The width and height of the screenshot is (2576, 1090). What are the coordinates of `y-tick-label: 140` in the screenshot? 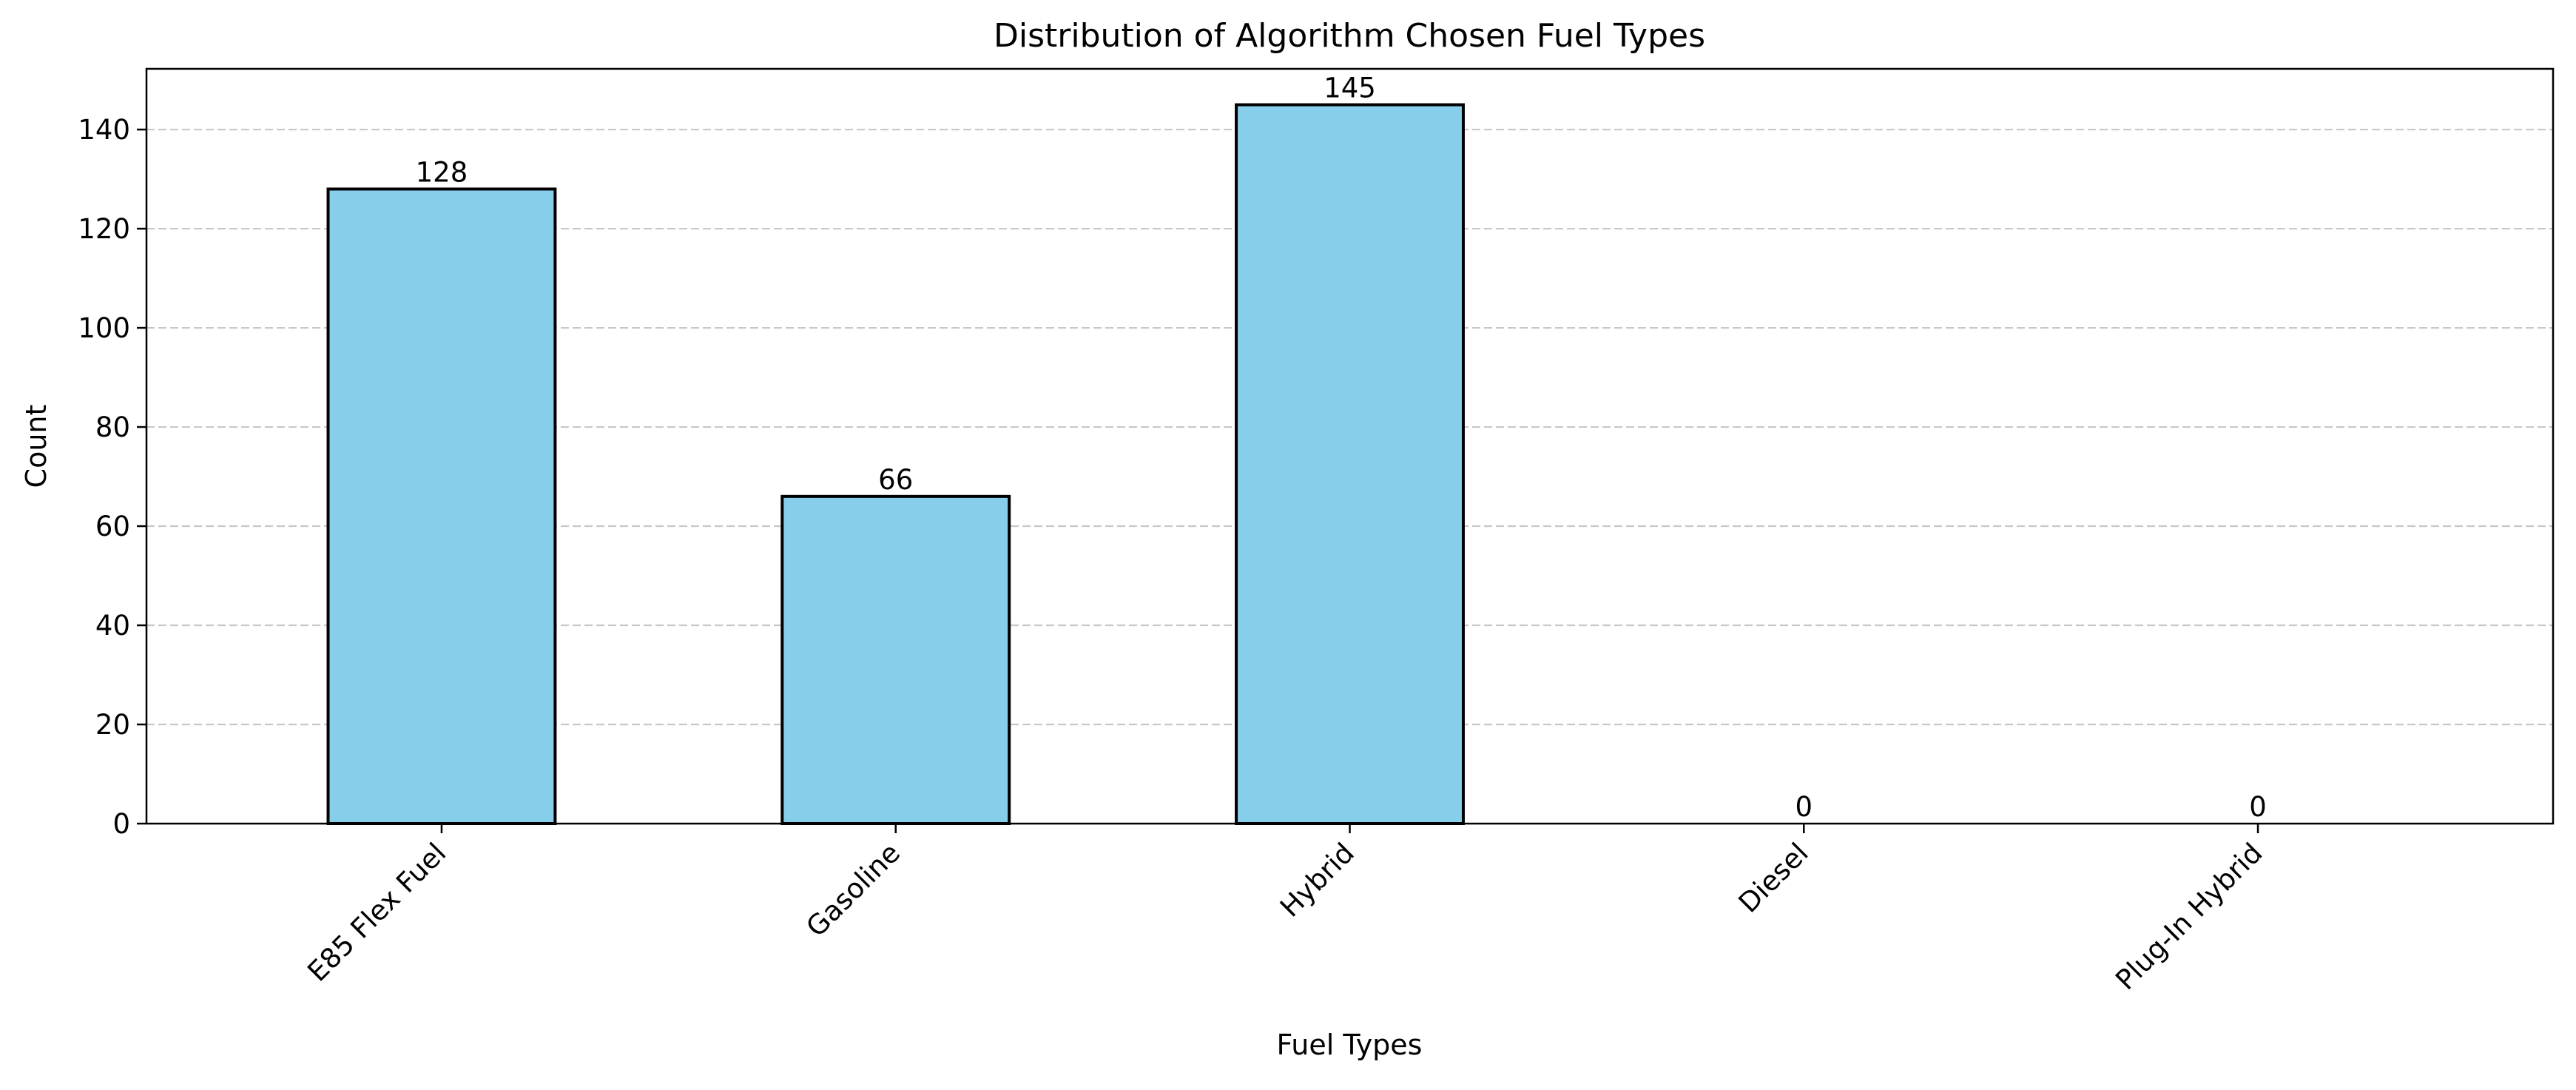 It's located at (104, 130).